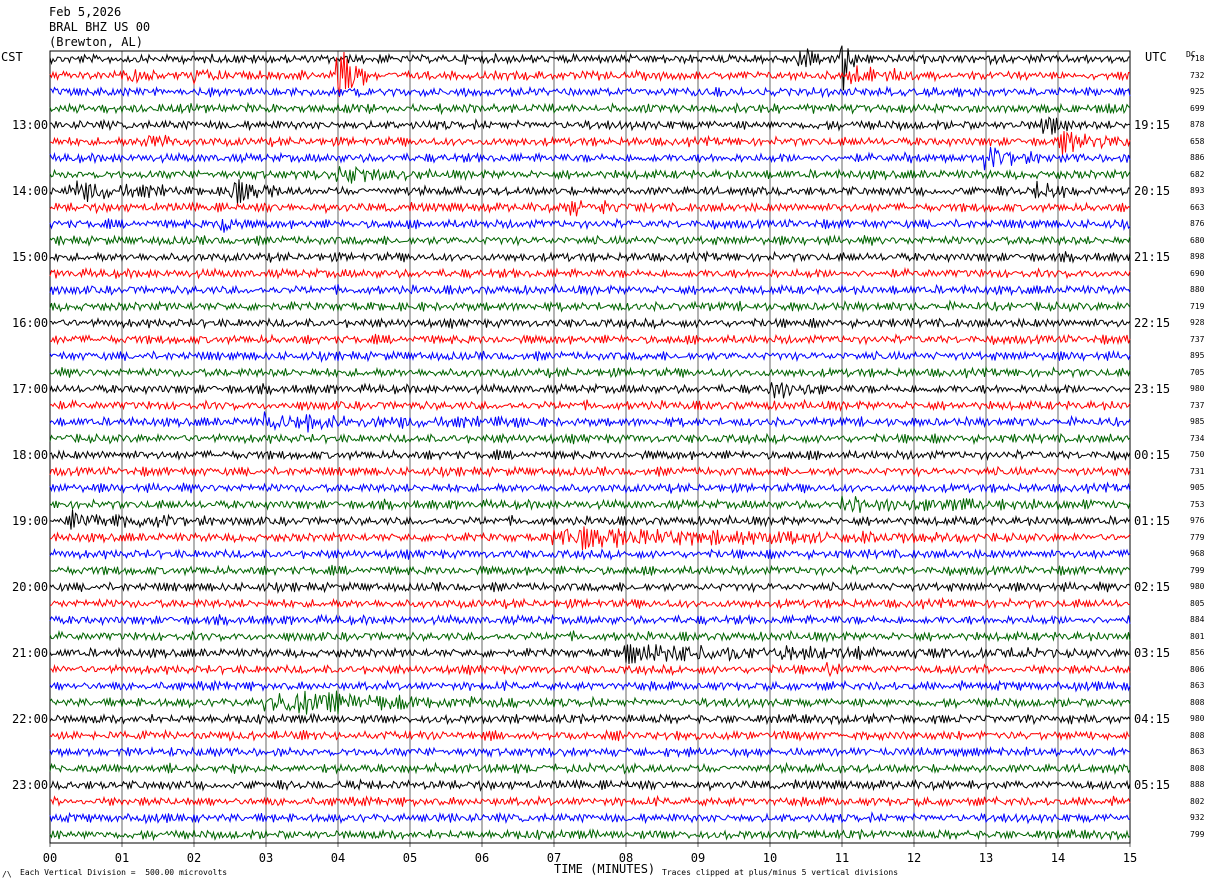 The image size is (1210, 886). What do you see at coordinates (1197, 784) in the screenshot?
I see `dc-offset-value: 888` at bounding box center [1197, 784].